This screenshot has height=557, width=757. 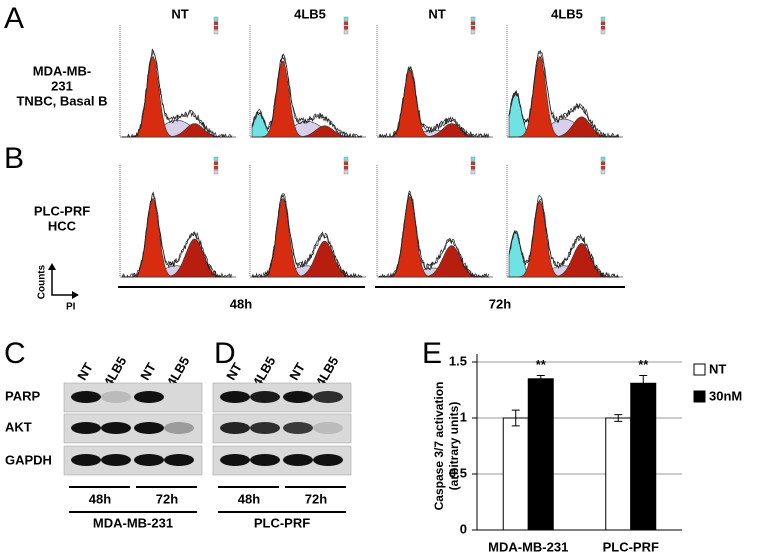 I want to click on label: TNBC, Basal B, so click(x=61, y=100).